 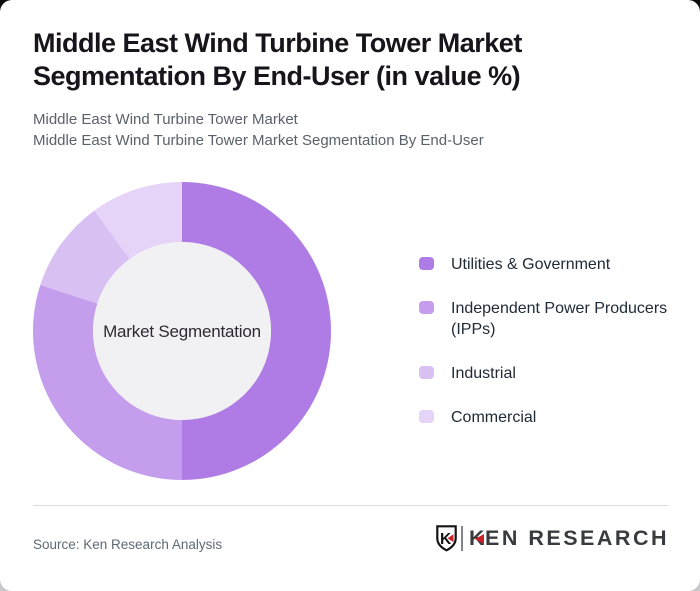 What do you see at coordinates (550, 417) in the screenshot?
I see `legend-item-commercial: Commercial` at bounding box center [550, 417].